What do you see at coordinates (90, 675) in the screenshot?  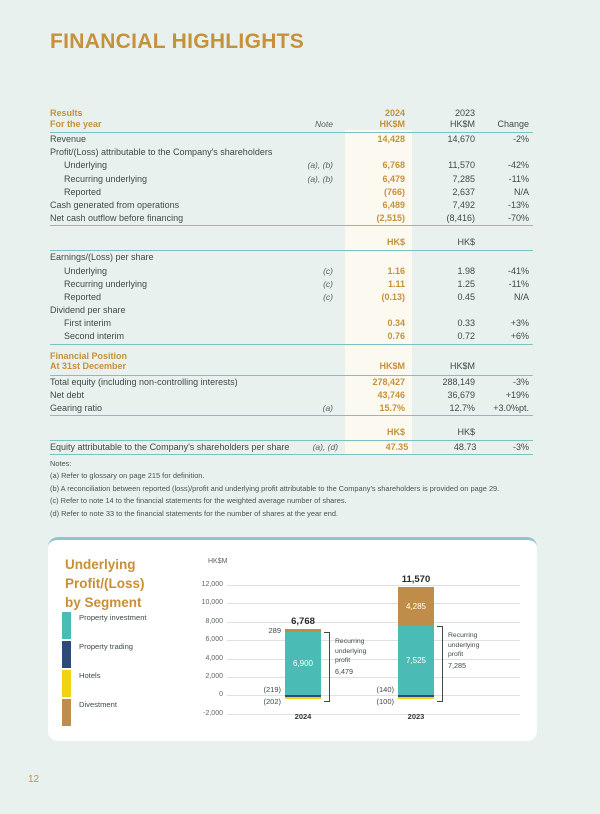 I see `legend-label: Hotels` at bounding box center [90, 675].